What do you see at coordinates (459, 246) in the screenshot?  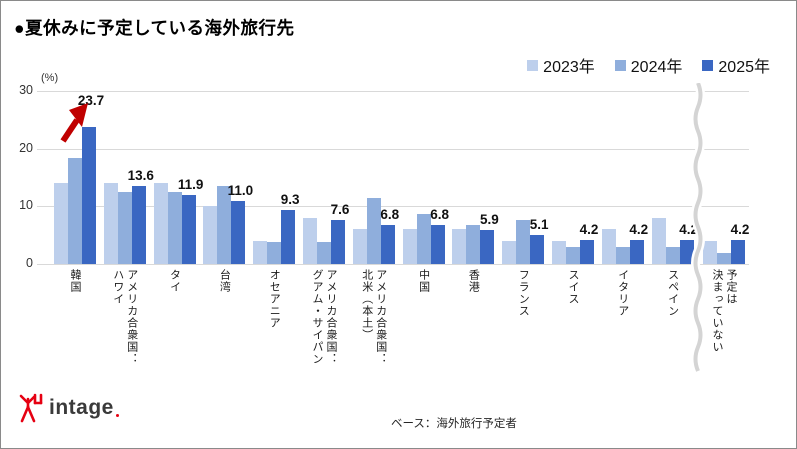 I see `bar-2023年-香港` at bounding box center [459, 246].